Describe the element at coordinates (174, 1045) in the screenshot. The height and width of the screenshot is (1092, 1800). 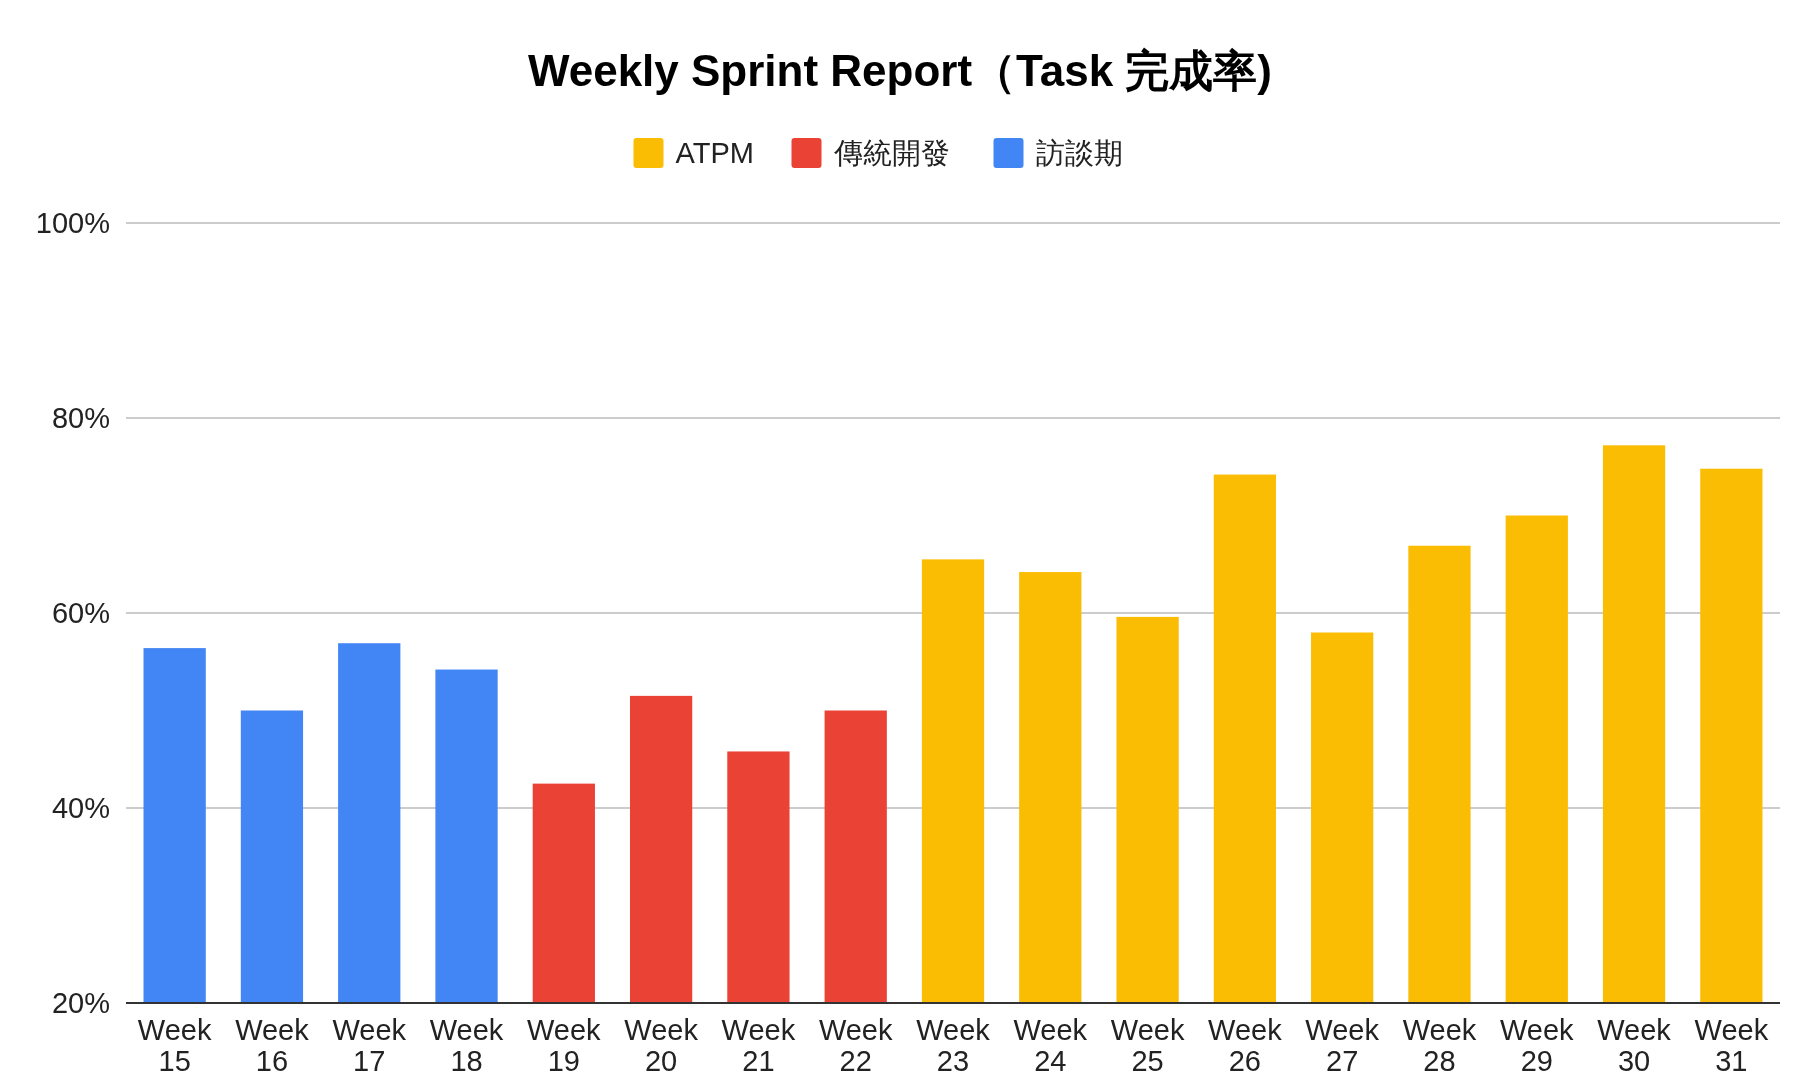
I see `x-tick-label: Week 15` at that location.